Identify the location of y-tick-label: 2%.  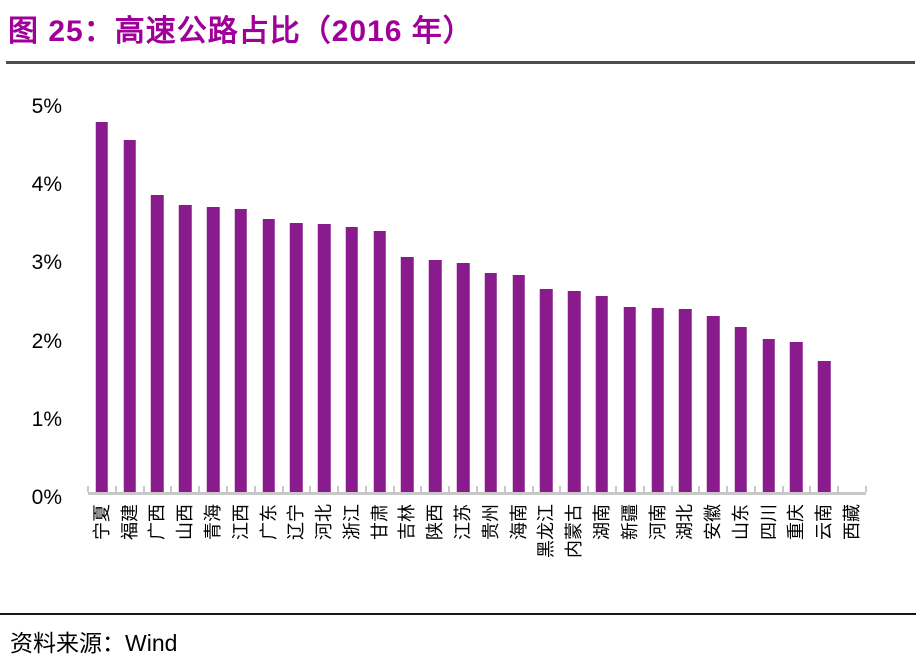
(46, 341).